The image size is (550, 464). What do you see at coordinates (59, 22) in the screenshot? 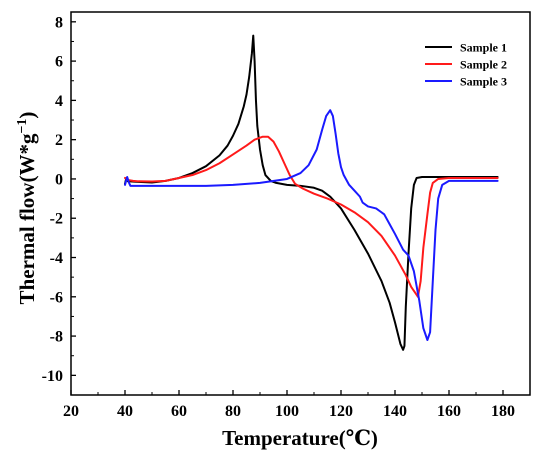
I see `y-tick-label: 8` at bounding box center [59, 22].